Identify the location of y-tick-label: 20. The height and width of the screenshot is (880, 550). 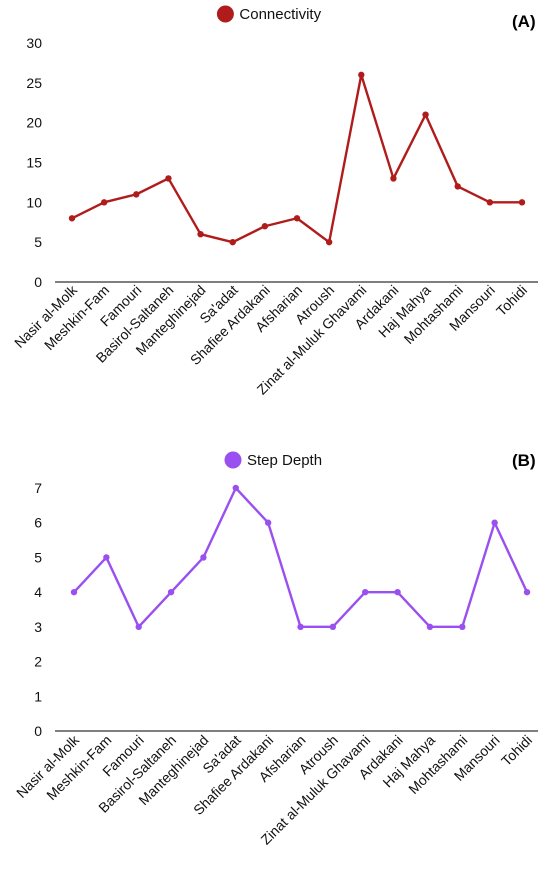
(34, 123).